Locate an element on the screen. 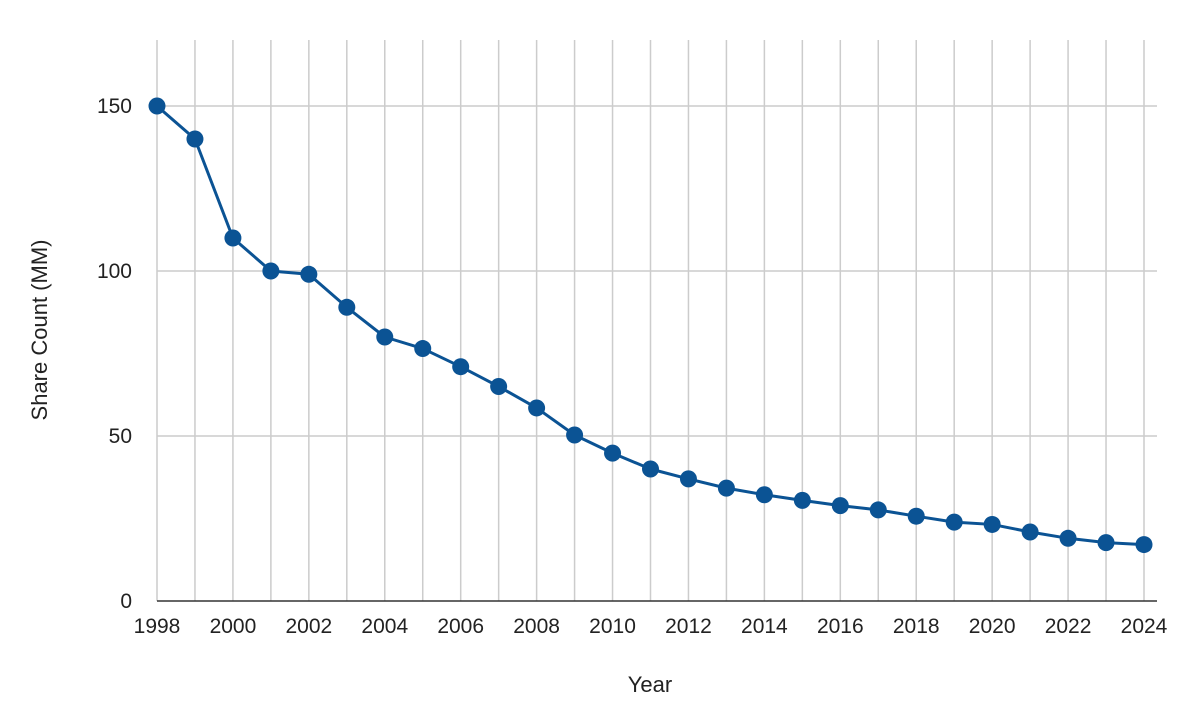 The image size is (1186, 726). x-axis-title: Year is located at coordinates (650, 684).